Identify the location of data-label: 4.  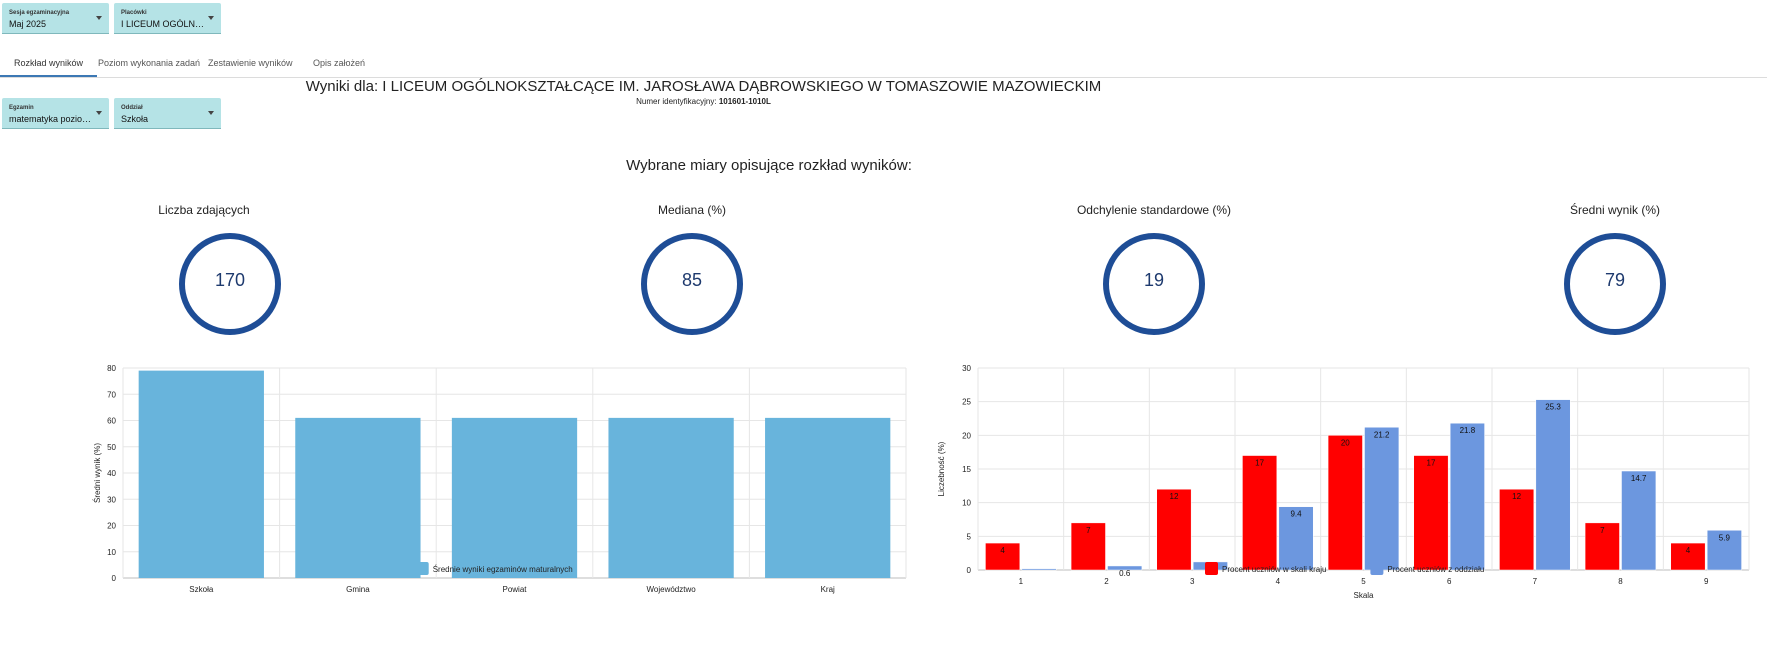
(1688, 550).